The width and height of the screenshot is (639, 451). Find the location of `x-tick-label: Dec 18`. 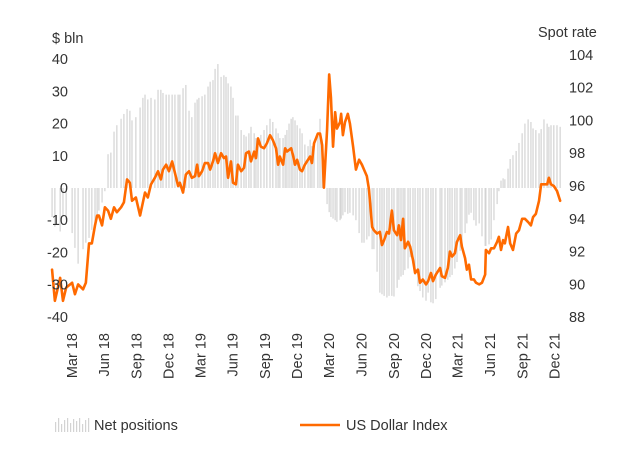

x-tick-label: Dec 18 is located at coordinates (170, 356).